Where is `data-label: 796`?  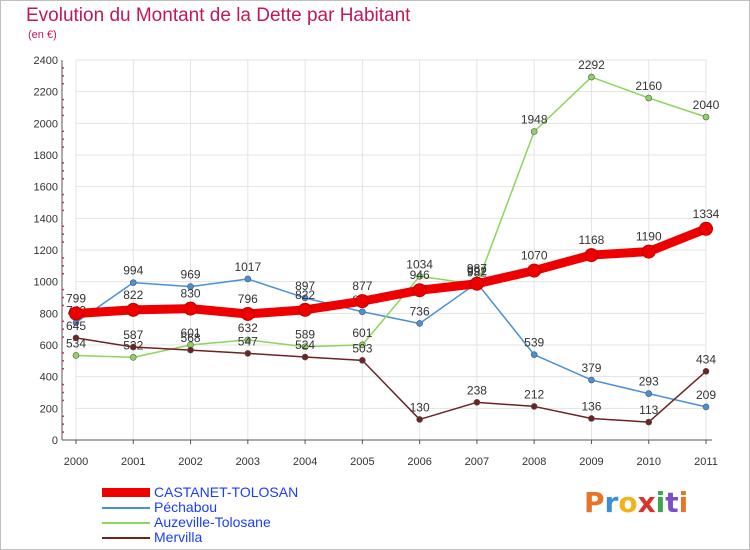 data-label: 796 is located at coordinates (248, 299).